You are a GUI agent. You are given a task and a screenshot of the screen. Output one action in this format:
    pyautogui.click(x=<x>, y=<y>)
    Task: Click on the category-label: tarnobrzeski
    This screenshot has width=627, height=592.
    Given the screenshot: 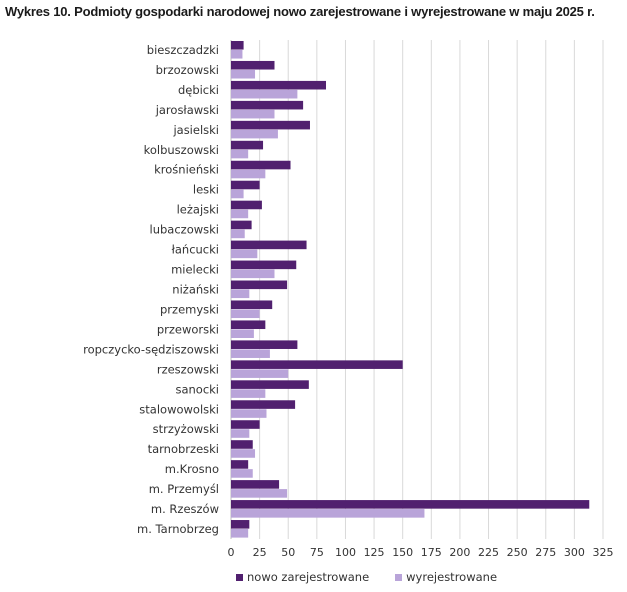 What is the action you would take?
    pyautogui.click(x=183, y=449)
    